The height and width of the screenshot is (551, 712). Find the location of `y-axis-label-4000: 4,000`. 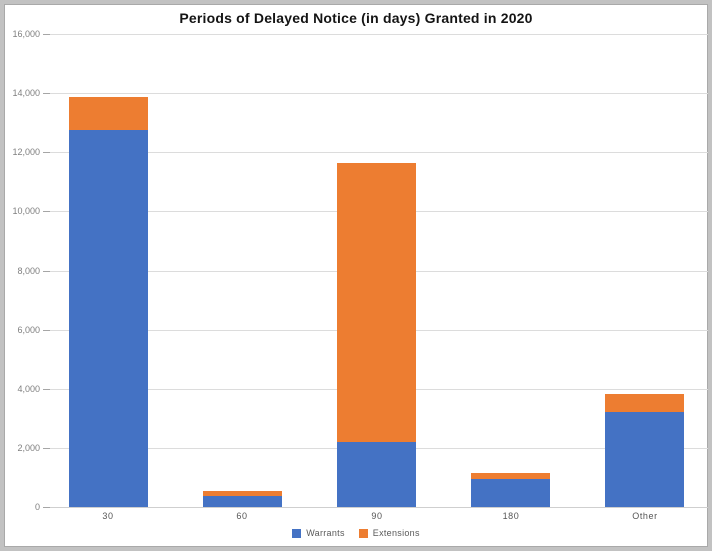

y-axis-label-4000: 4,000 is located at coordinates (28, 389).